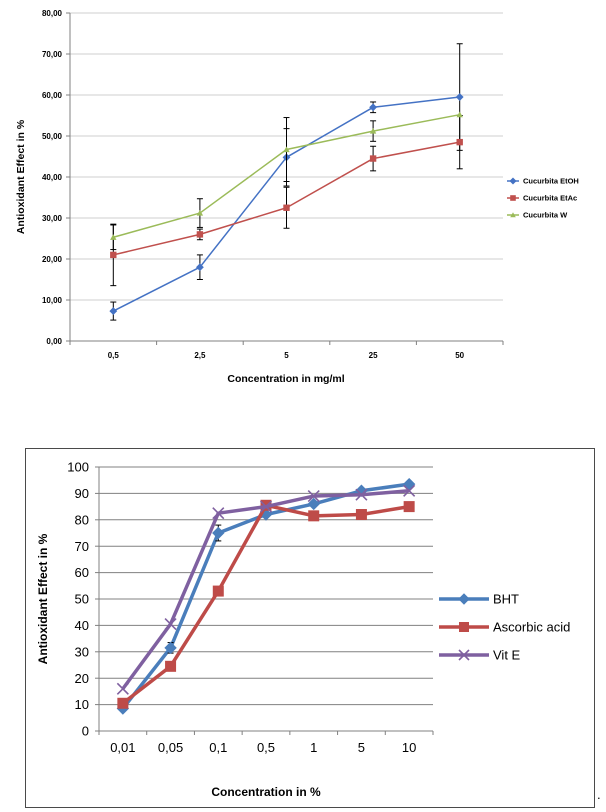  What do you see at coordinates (551, 181) in the screenshot?
I see `legend-label-cucurbita-etoh: Cucurbita EtOH` at bounding box center [551, 181].